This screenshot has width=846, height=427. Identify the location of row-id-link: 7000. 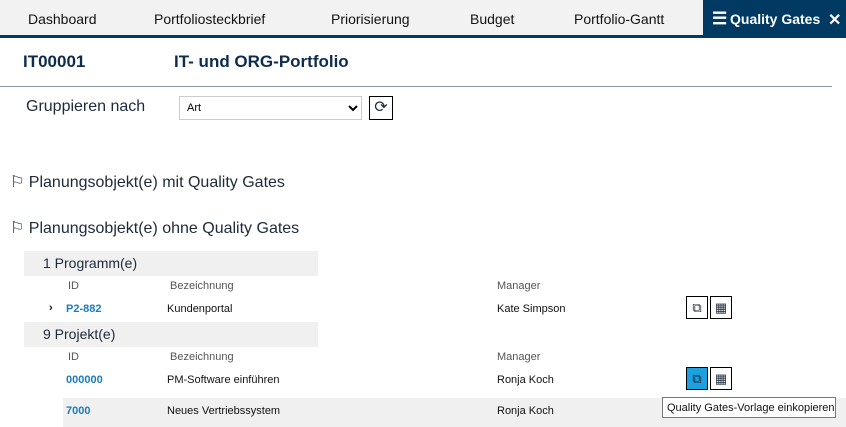
(78, 411).